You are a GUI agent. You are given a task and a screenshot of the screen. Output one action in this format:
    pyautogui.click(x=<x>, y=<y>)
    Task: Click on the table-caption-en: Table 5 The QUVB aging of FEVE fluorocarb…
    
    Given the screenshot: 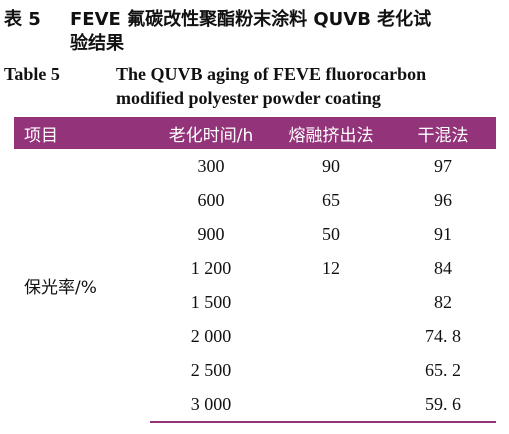 What is the action you would take?
    pyautogui.click(x=254, y=86)
    